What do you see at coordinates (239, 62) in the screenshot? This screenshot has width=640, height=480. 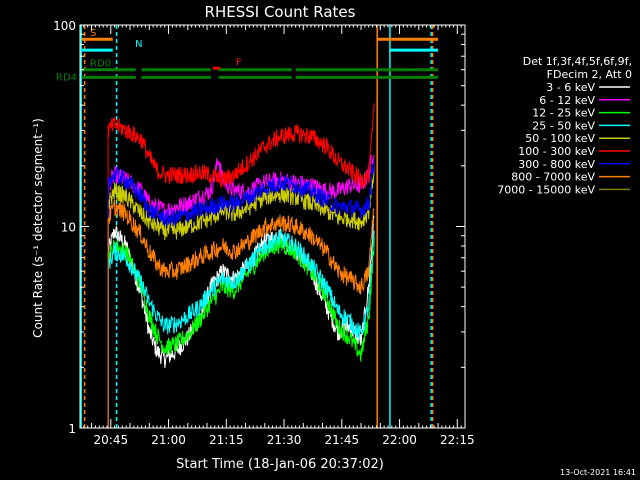 I see `flag-label-f: F` at bounding box center [239, 62].